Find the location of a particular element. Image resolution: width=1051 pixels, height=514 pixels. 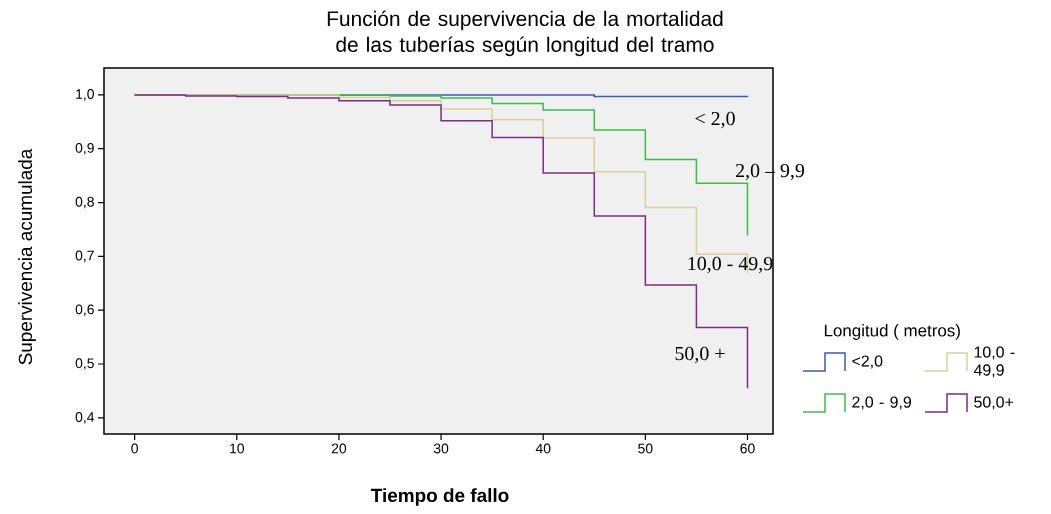

x-tick-label: 60 is located at coordinates (747, 448).